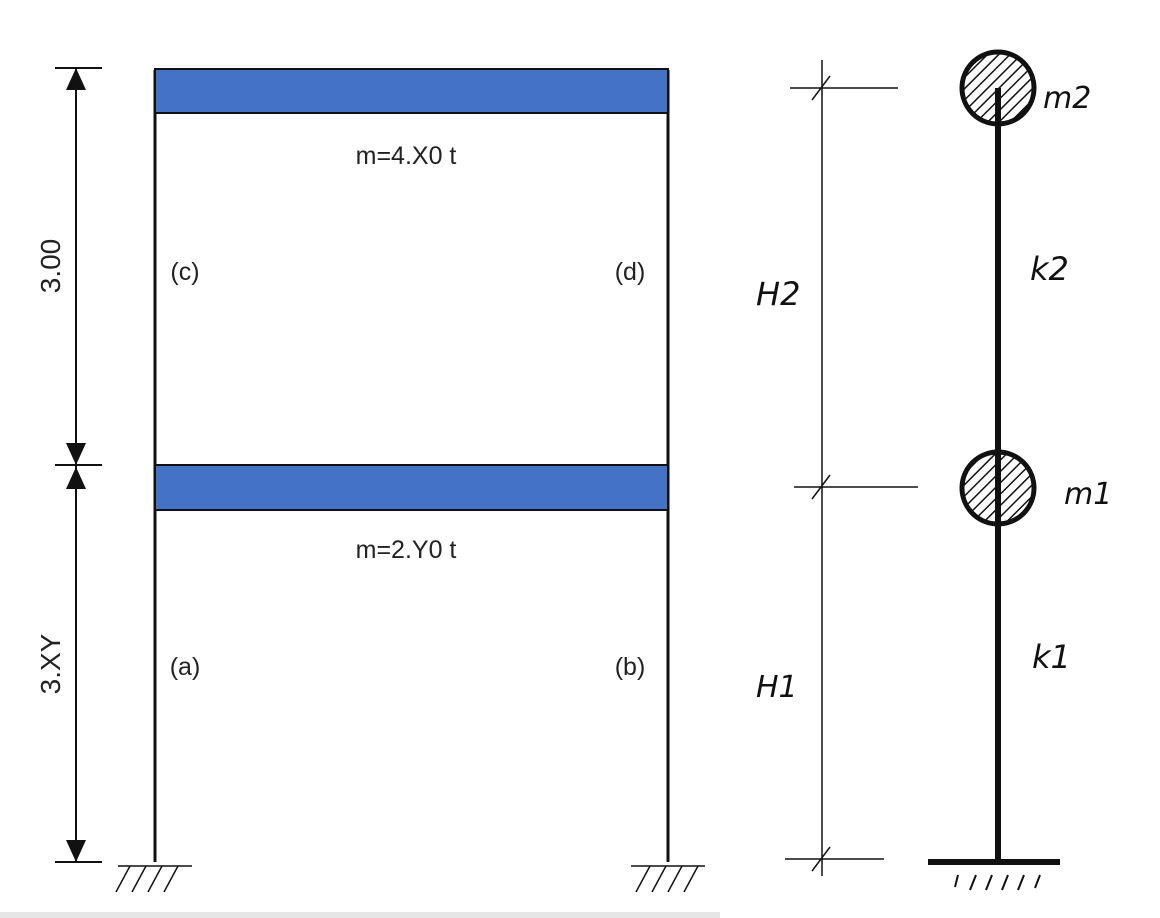  Describe the element at coordinates (1088, 494) in the screenshot. I see `mass-bottom-label: m1` at that location.